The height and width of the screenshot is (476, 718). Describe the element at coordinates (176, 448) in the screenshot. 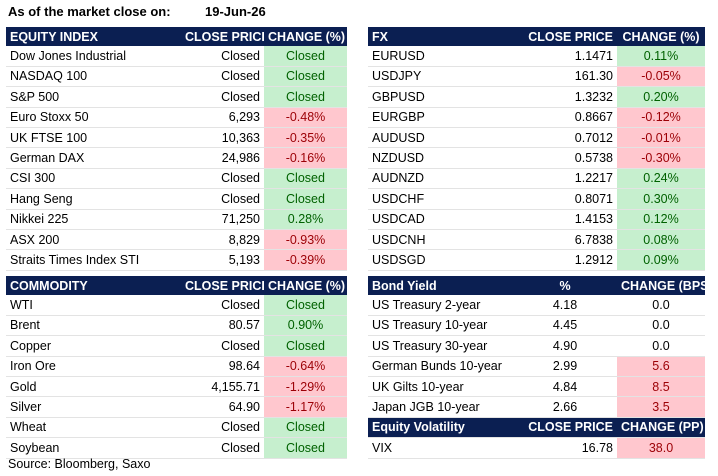

I see `table-row: Soybean Closed Closed` at that location.